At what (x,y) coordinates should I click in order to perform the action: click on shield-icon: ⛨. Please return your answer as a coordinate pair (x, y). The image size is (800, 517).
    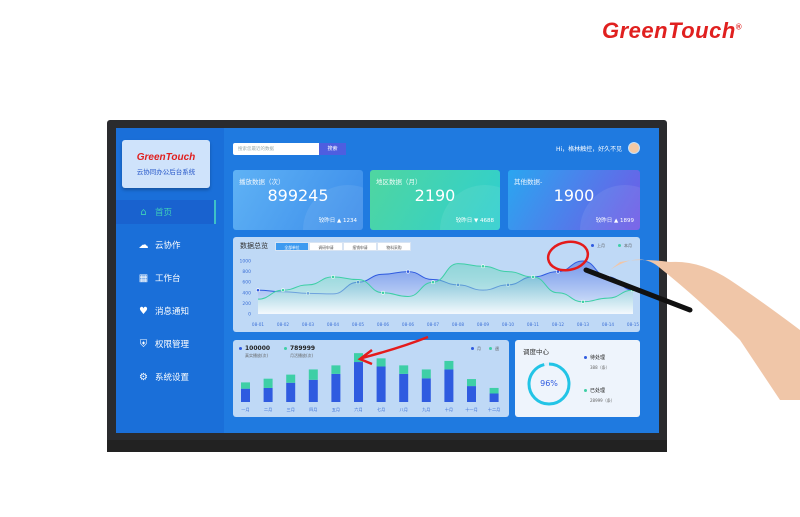
    Looking at the image, I should click on (143, 344).